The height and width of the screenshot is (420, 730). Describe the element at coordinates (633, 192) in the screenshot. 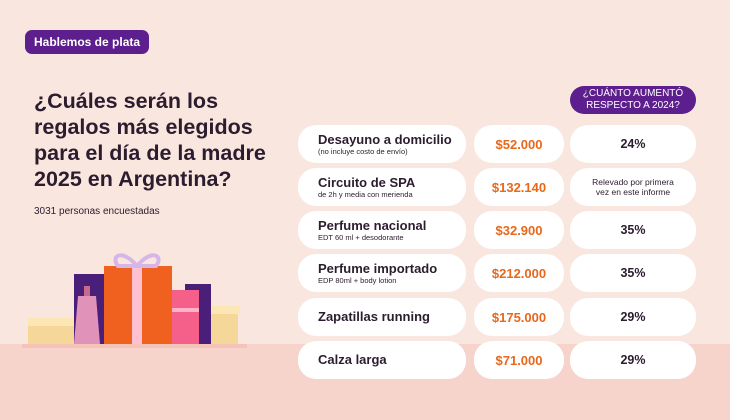

I see `increase-note-line-2: vez en este informe` at that location.